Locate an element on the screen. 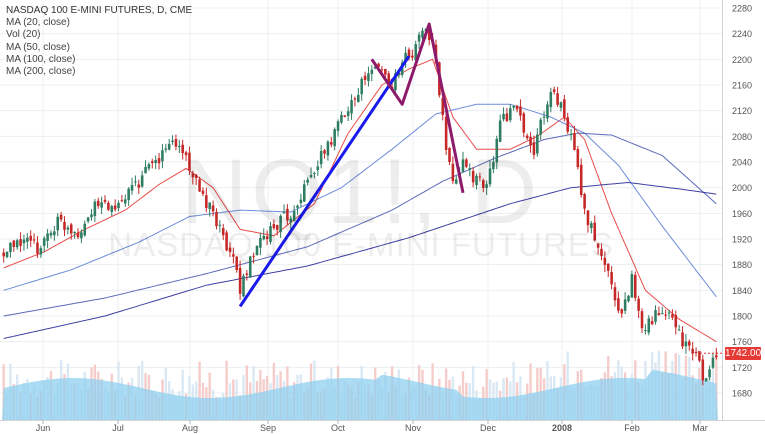  price-tick-label: 1680 is located at coordinates (742, 394).